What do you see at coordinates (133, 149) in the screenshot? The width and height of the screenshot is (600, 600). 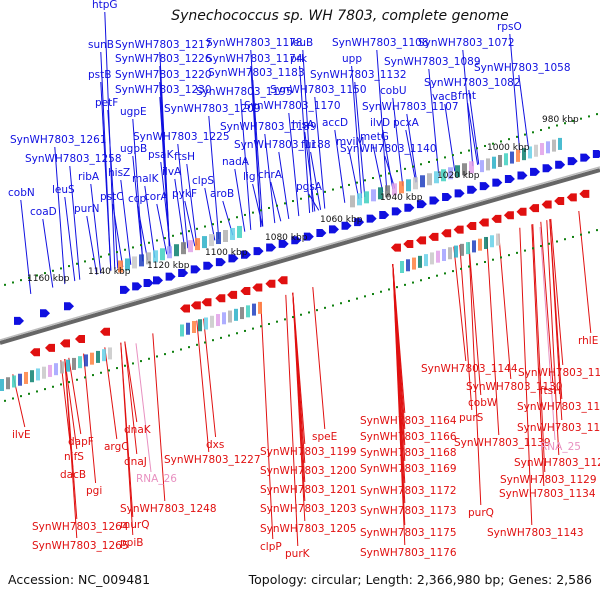 I see `gene-label-forward: ugpB` at bounding box center [133, 149].